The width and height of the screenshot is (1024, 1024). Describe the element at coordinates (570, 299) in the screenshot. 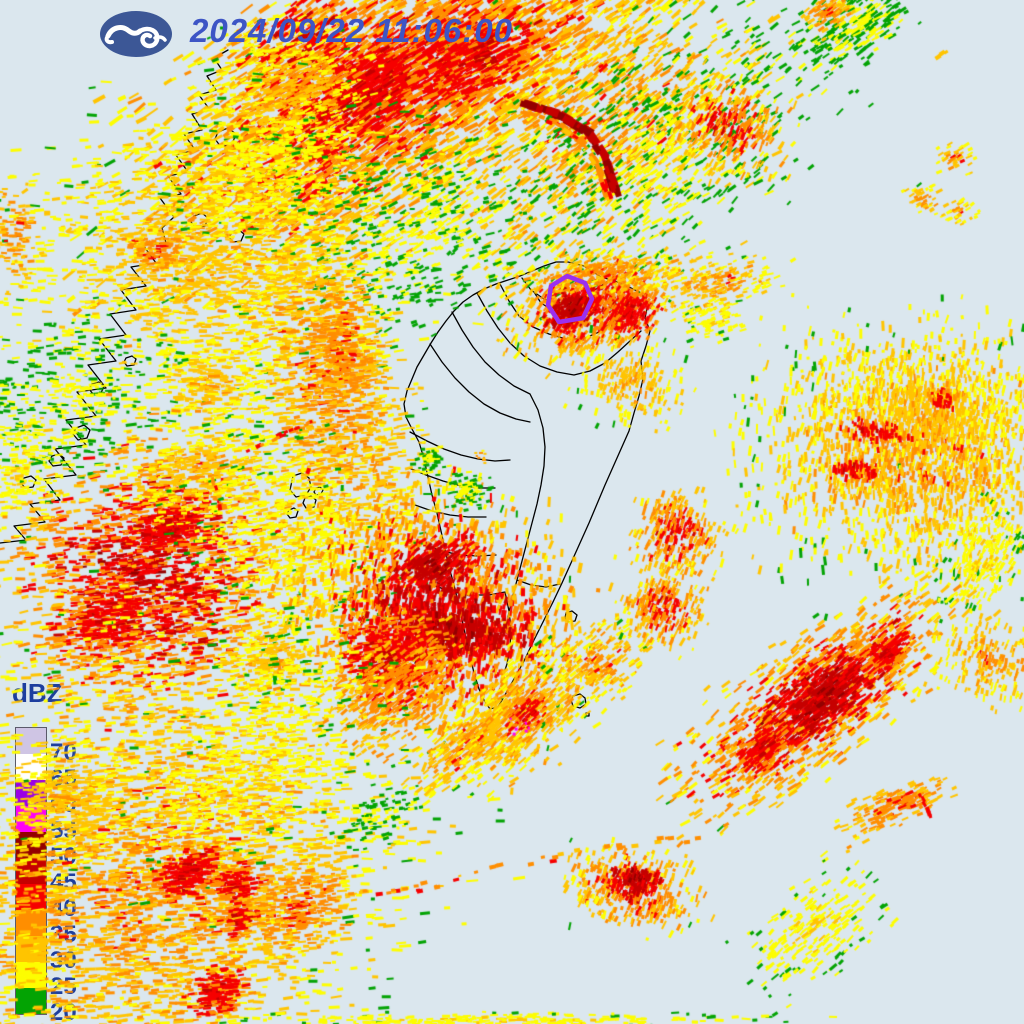

I see `warning-area-polygon` at that location.